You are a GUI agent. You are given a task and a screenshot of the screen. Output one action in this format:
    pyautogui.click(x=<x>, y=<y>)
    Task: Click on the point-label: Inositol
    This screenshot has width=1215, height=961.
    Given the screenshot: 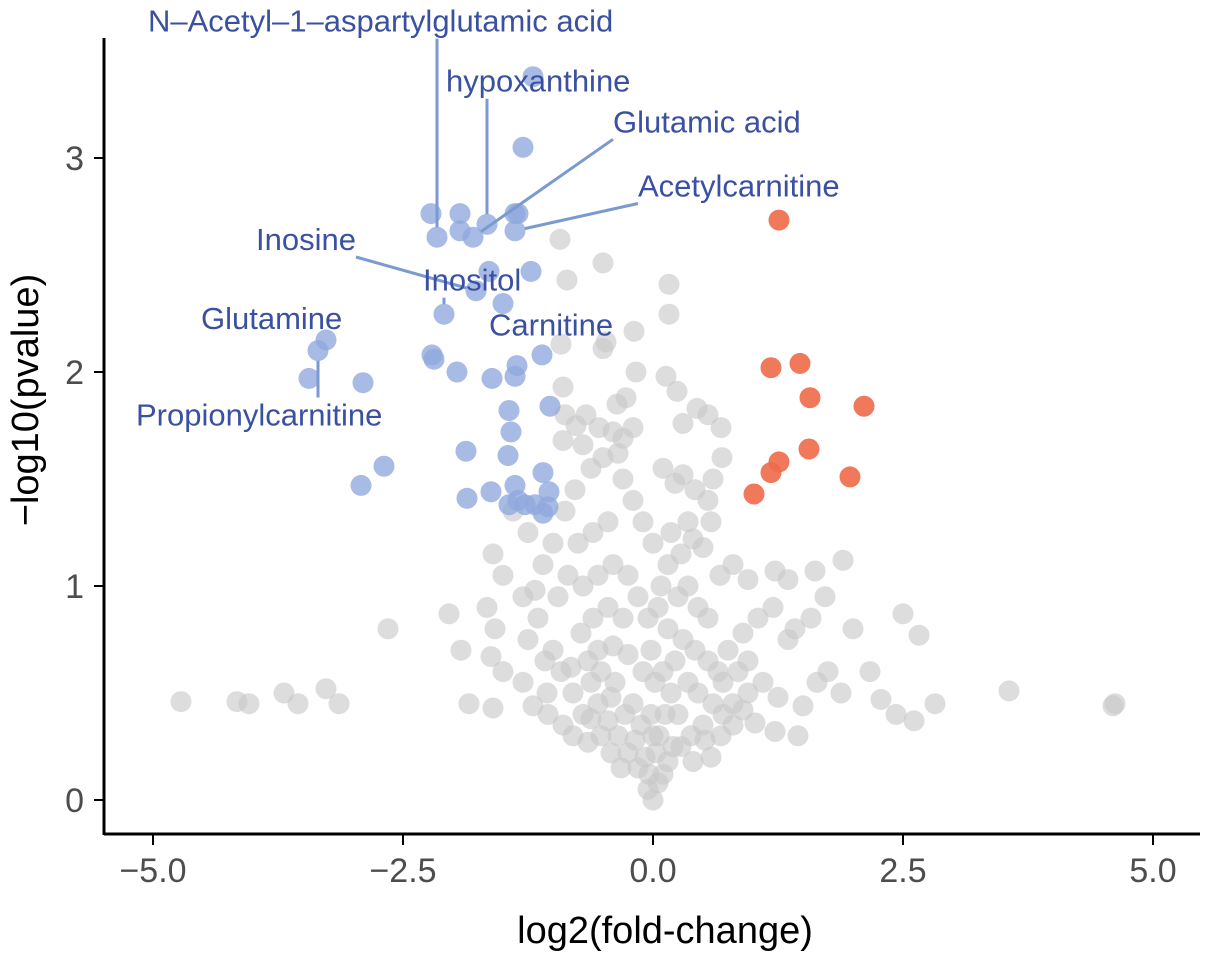 What is the action you would take?
    pyautogui.click(x=472, y=280)
    